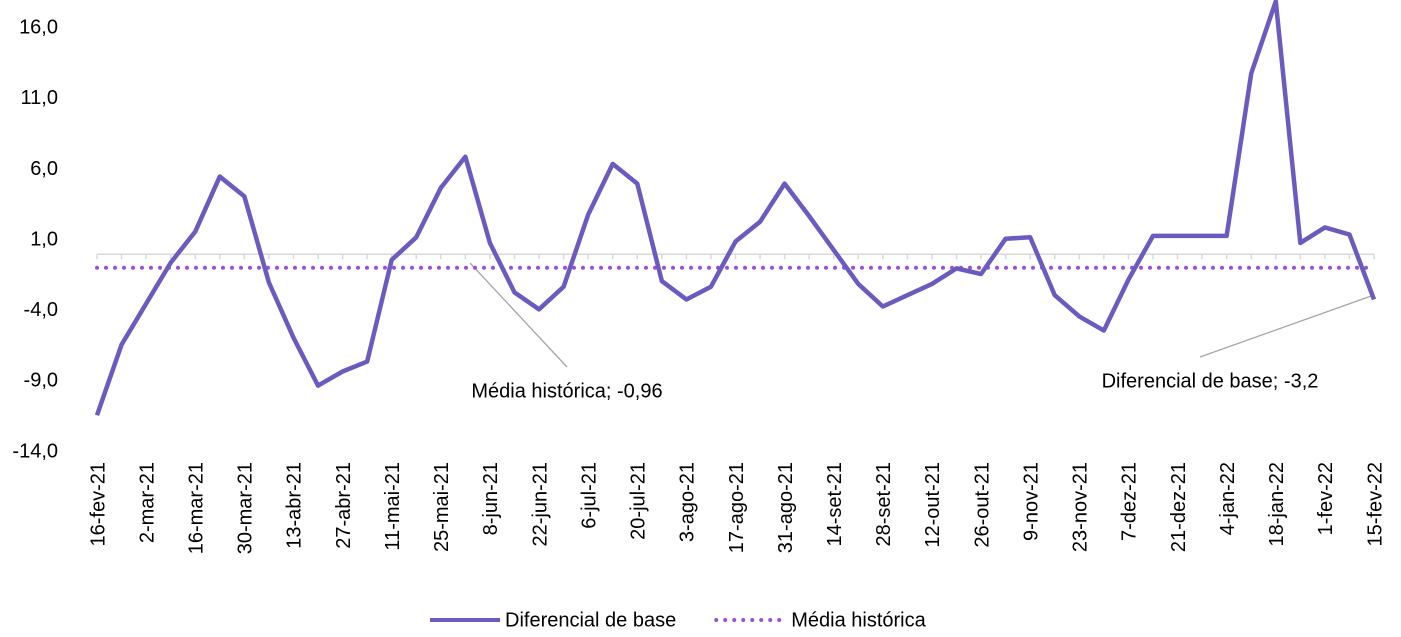 This screenshot has height=637, width=1401. What do you see at coordinates (41, 381) in the screenshot?
I see `y-tick-label: -9,0` at bounding box center [41, 381].